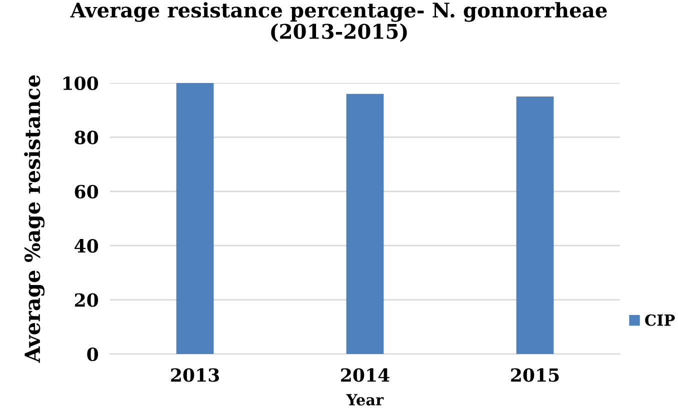 This screenshot has width=678, height=419. Describe the element at coordinates (338, 22) in the screenshot. I see `chart-title: Average resistance percentage- N. gonnorrheae (2013-2015)` at that location.